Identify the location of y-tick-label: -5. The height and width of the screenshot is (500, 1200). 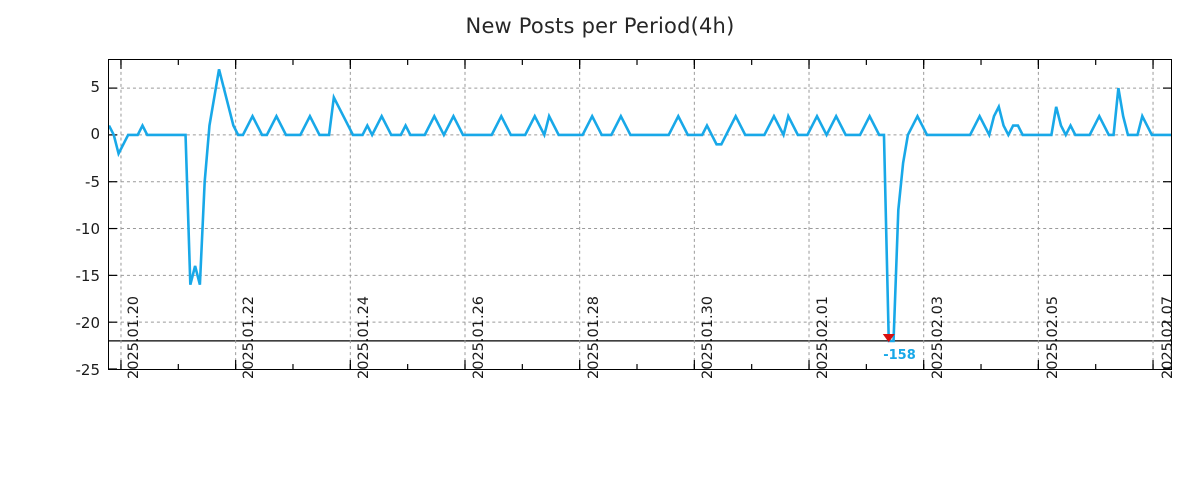
(92, 181).